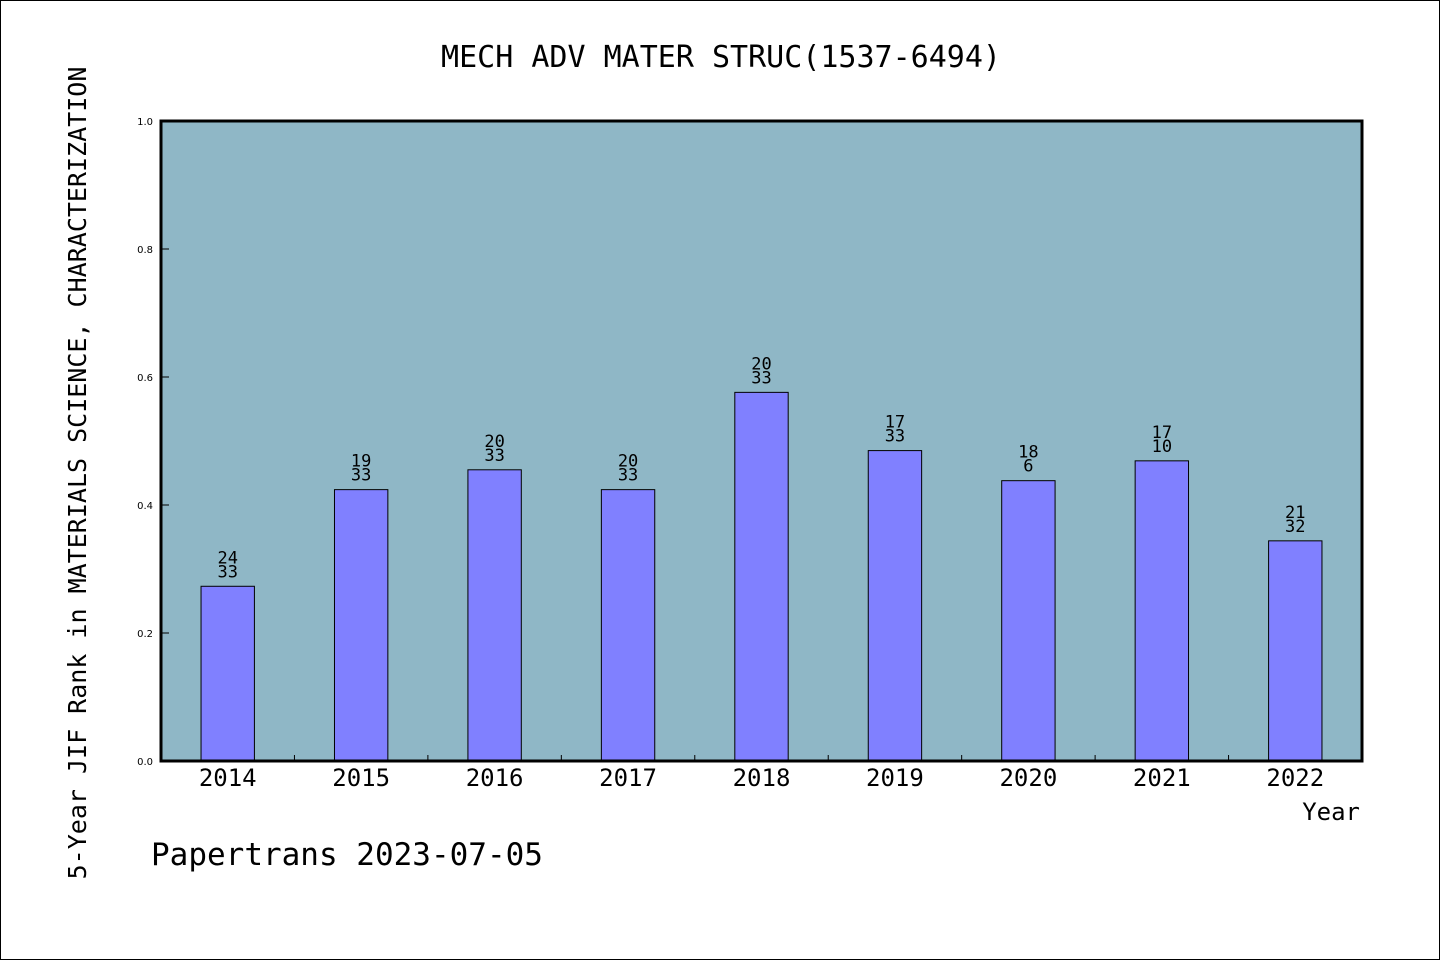 The height and width of the screenshot is (961, 1440). I want to click on bar-label-rank: 19, so click(361, 462).